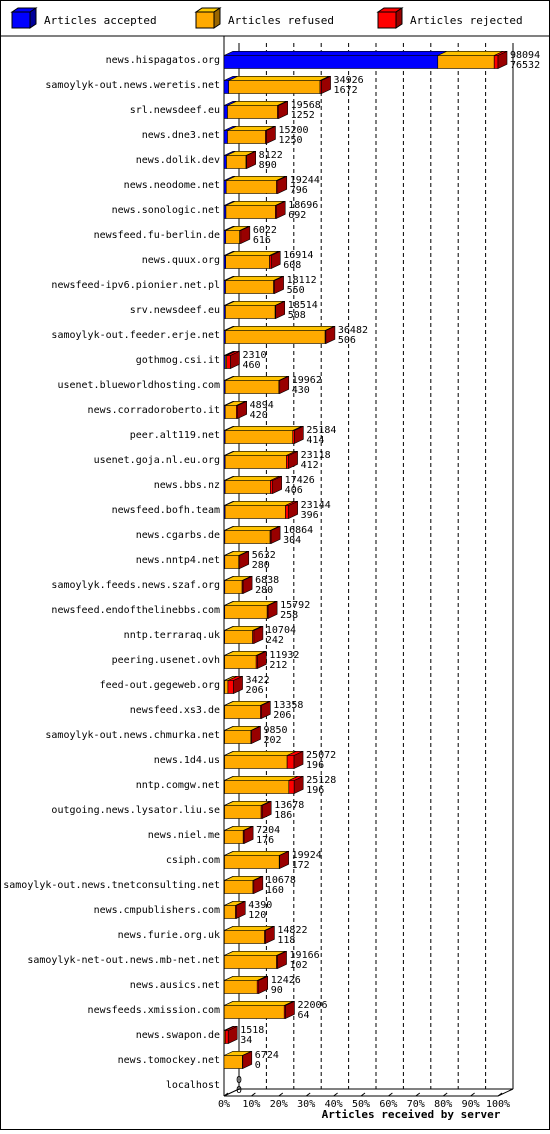 The image size is (550, 1134). What do you see at coordinates (175, 435) in the screenshot?
I see `category-label: peer.alt119.net` at bounding box center [175, 435].